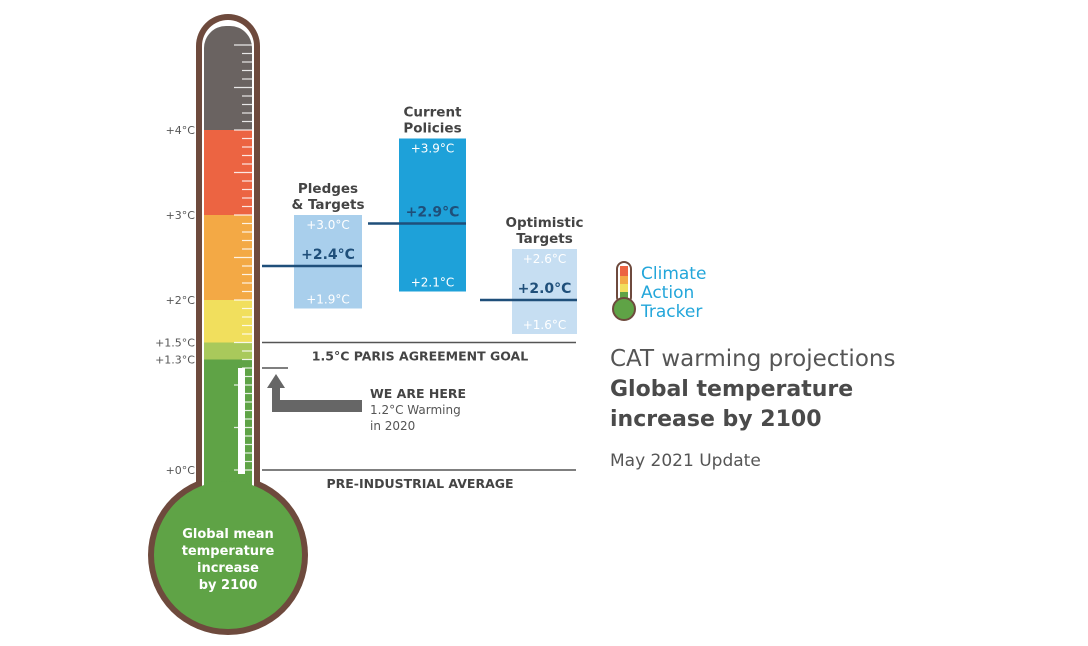 The height and width of the screenshot is (646, 1088). What do you see at coordinates (544, 239) in the screenshot?
I see `column-optimistic-targets-title-line-2: Targets` at bounding box center [544, 239].